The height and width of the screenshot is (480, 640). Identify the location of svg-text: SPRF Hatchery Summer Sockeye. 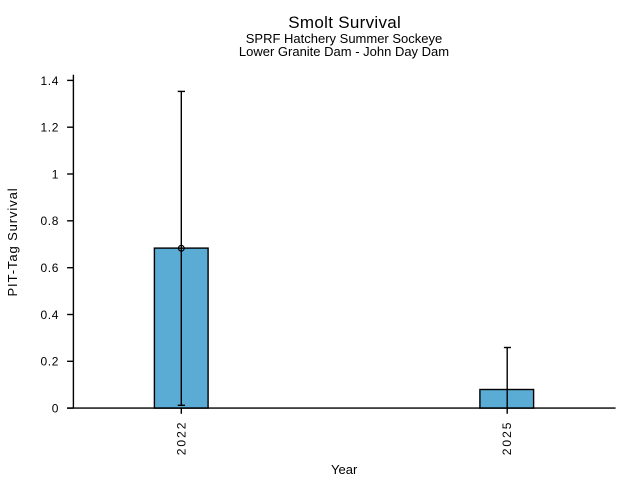
(344, 38).